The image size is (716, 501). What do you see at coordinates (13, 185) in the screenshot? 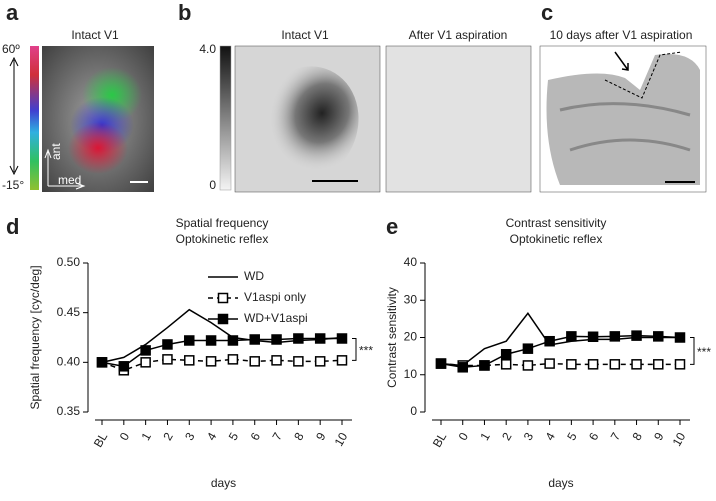
I see `colorbar-label: -15°` at bounding box center [13, 185].